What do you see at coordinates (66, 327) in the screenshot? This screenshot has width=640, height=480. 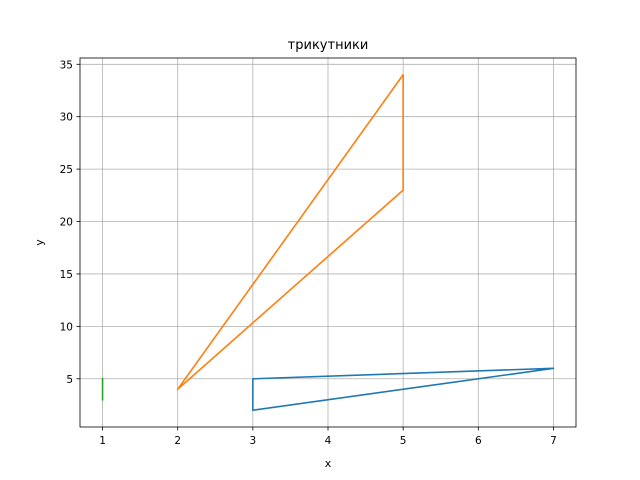 I see `y-tick-label: 10` at bounding box center [66, 327].